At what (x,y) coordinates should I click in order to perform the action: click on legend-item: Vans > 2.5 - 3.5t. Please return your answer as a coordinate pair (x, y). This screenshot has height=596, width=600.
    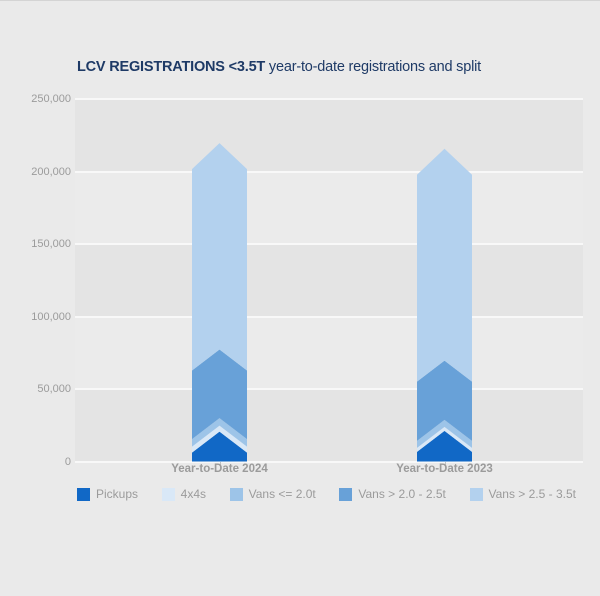
    Looking at the image, I should click on (523, 494).